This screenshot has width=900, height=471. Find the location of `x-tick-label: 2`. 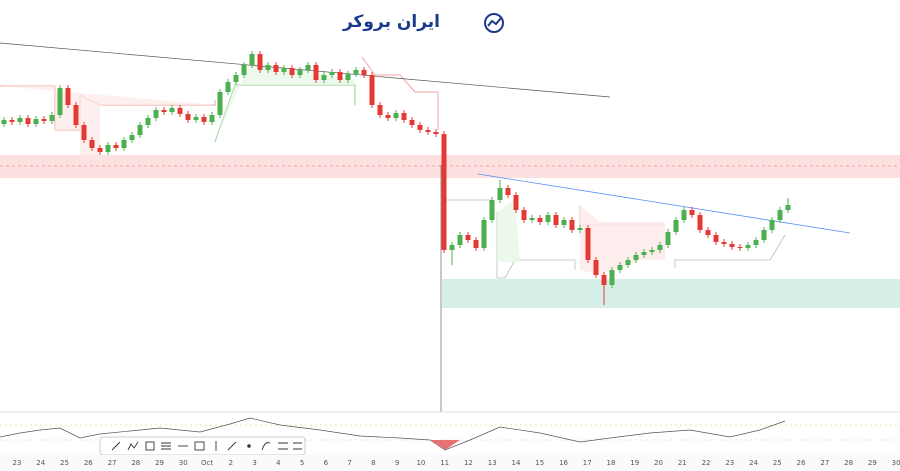

x-tick-label: 2 is located at coordinates (231, 463).